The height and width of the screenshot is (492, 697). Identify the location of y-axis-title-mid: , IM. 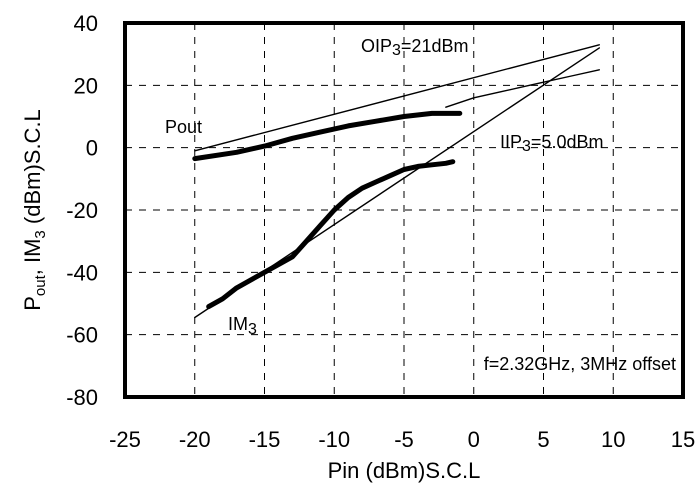
(32, 257).